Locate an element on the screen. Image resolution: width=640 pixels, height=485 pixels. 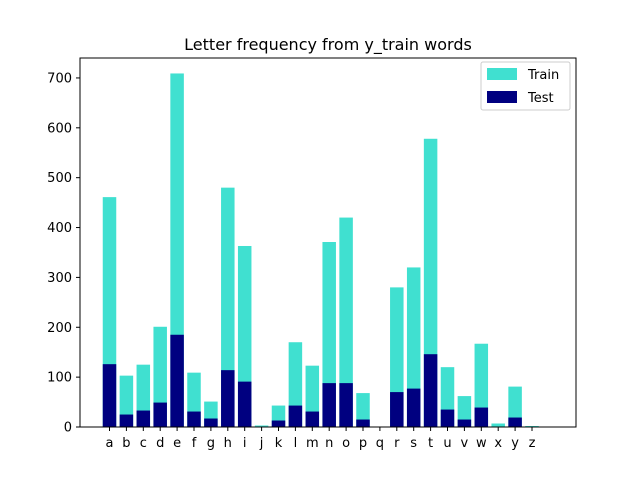
x-tick-label-n: n is located at coordinates (329, 443).